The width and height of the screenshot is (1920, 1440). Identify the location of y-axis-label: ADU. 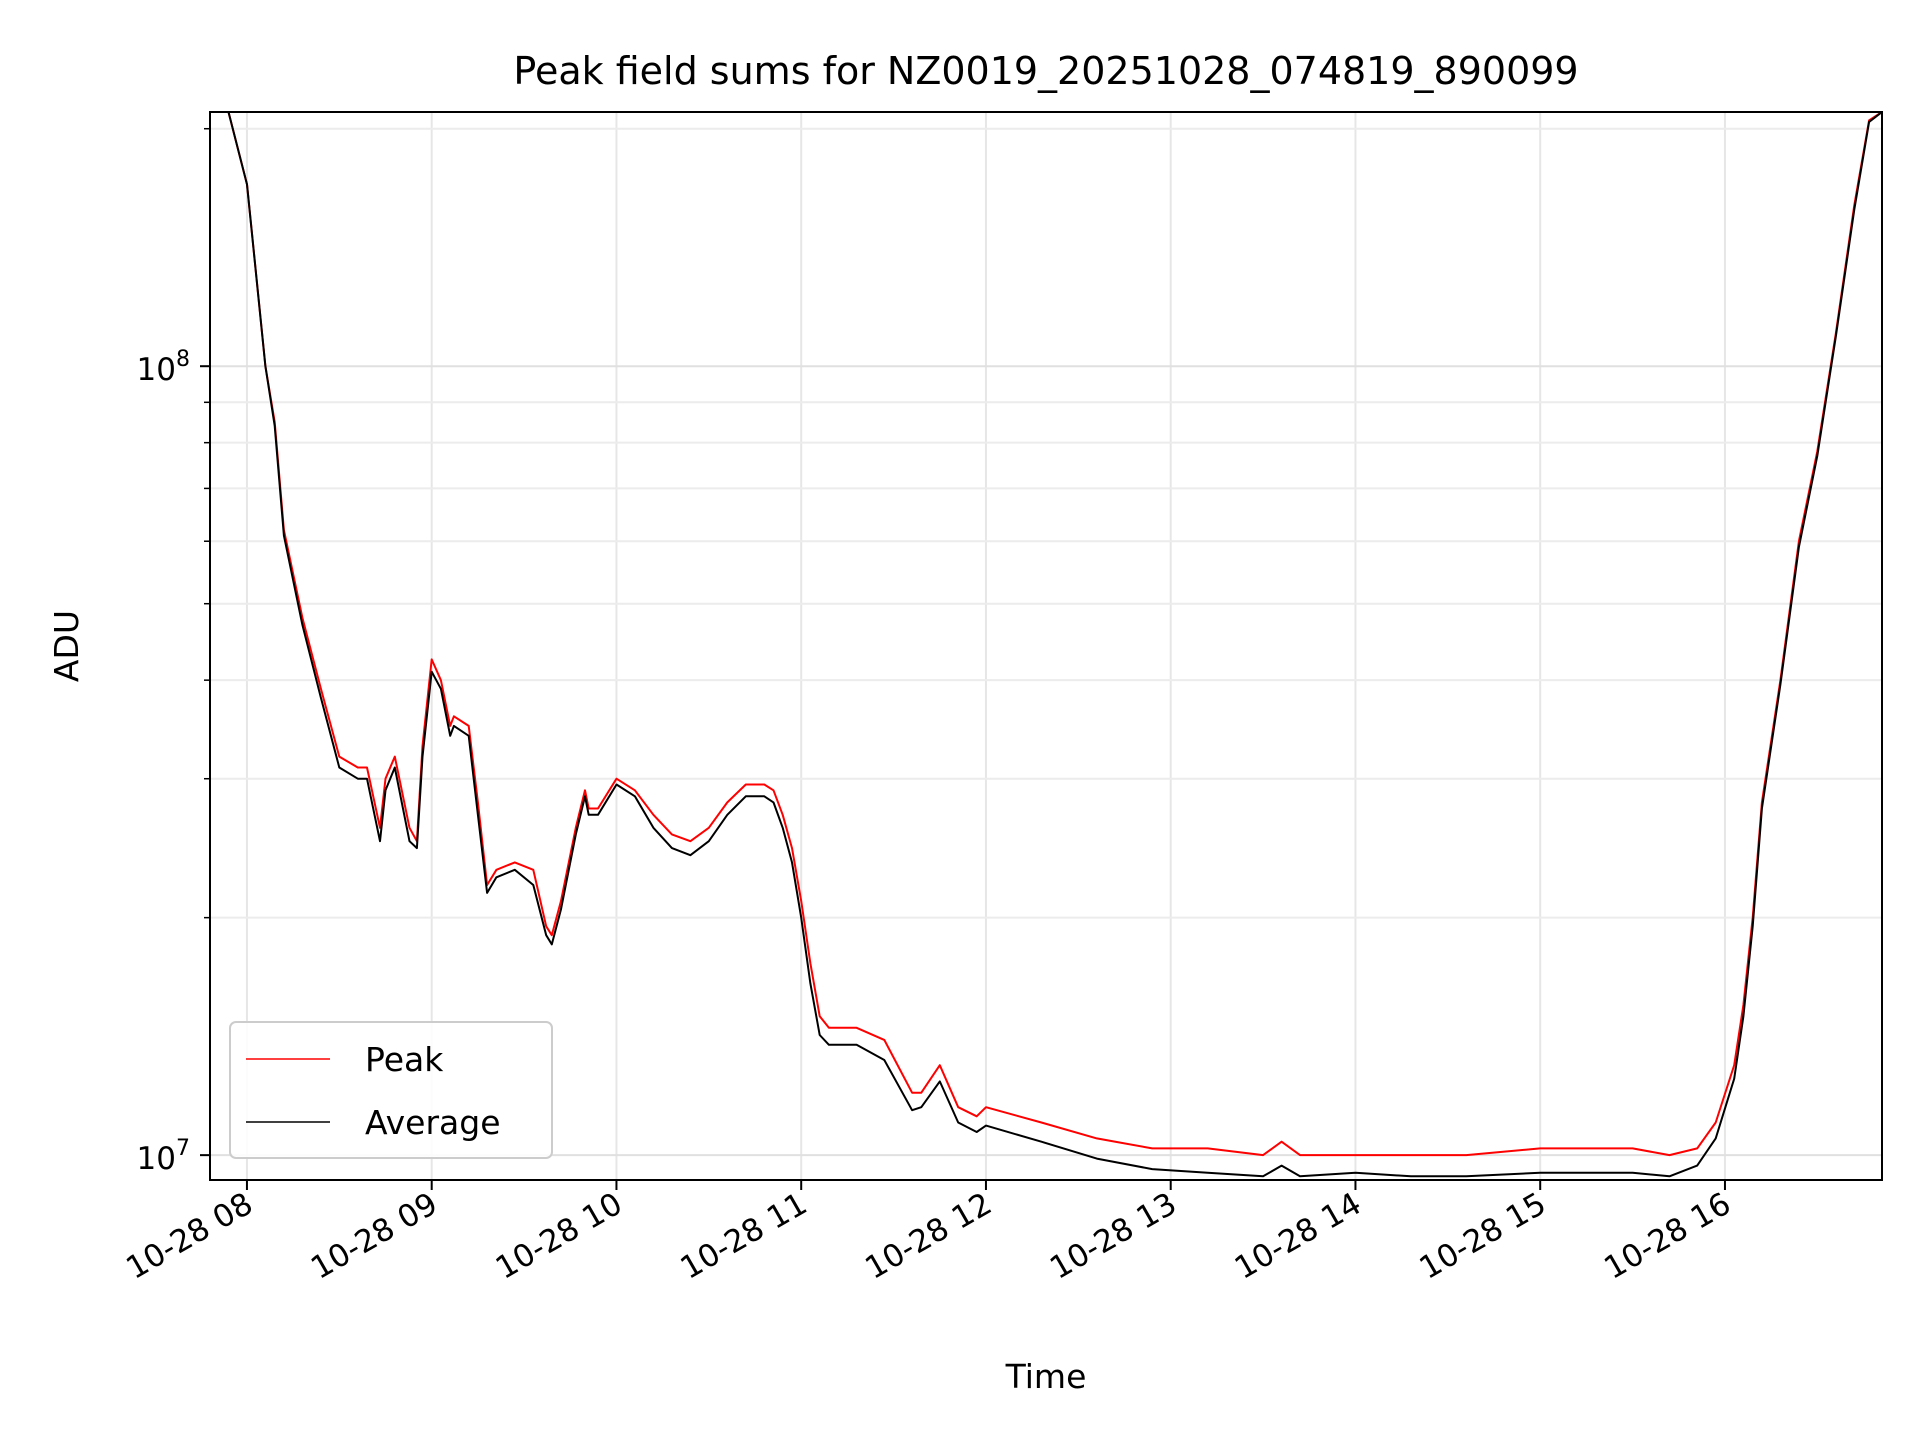
(66, 646).